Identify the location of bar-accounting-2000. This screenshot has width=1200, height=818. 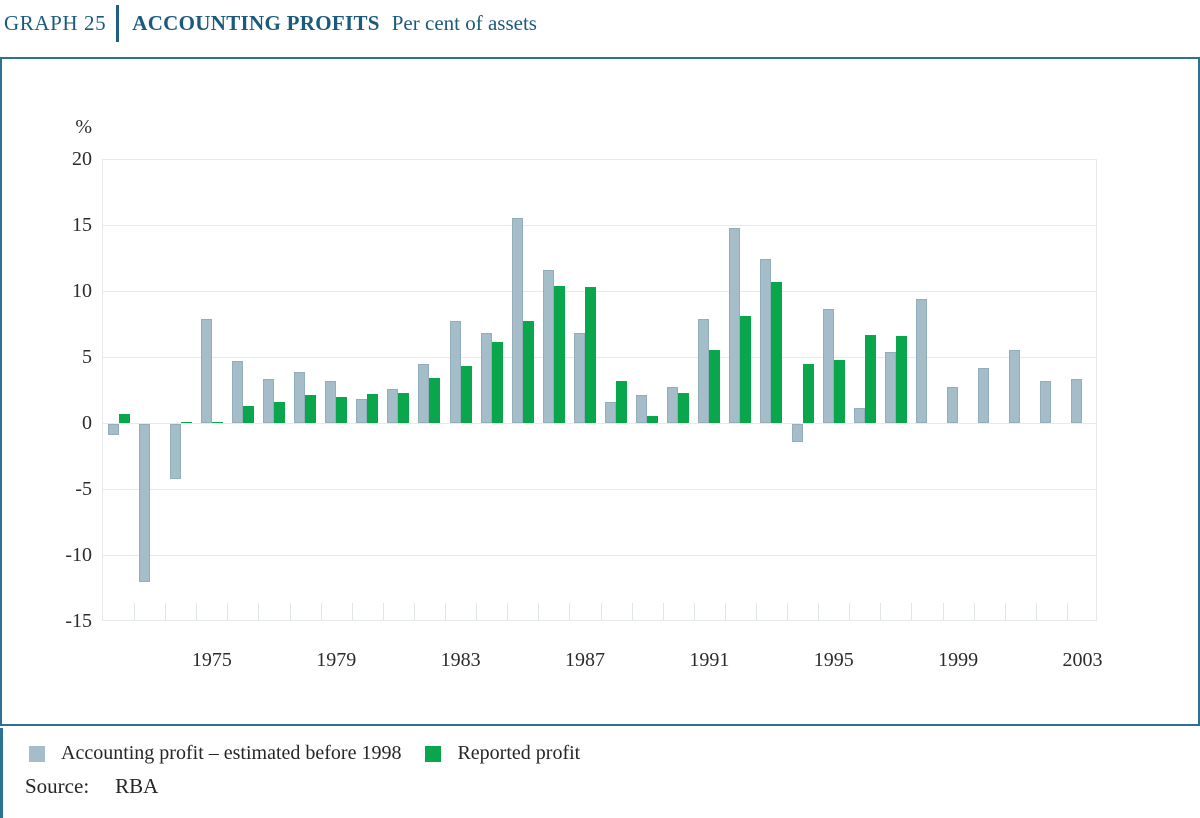
(984, 395).